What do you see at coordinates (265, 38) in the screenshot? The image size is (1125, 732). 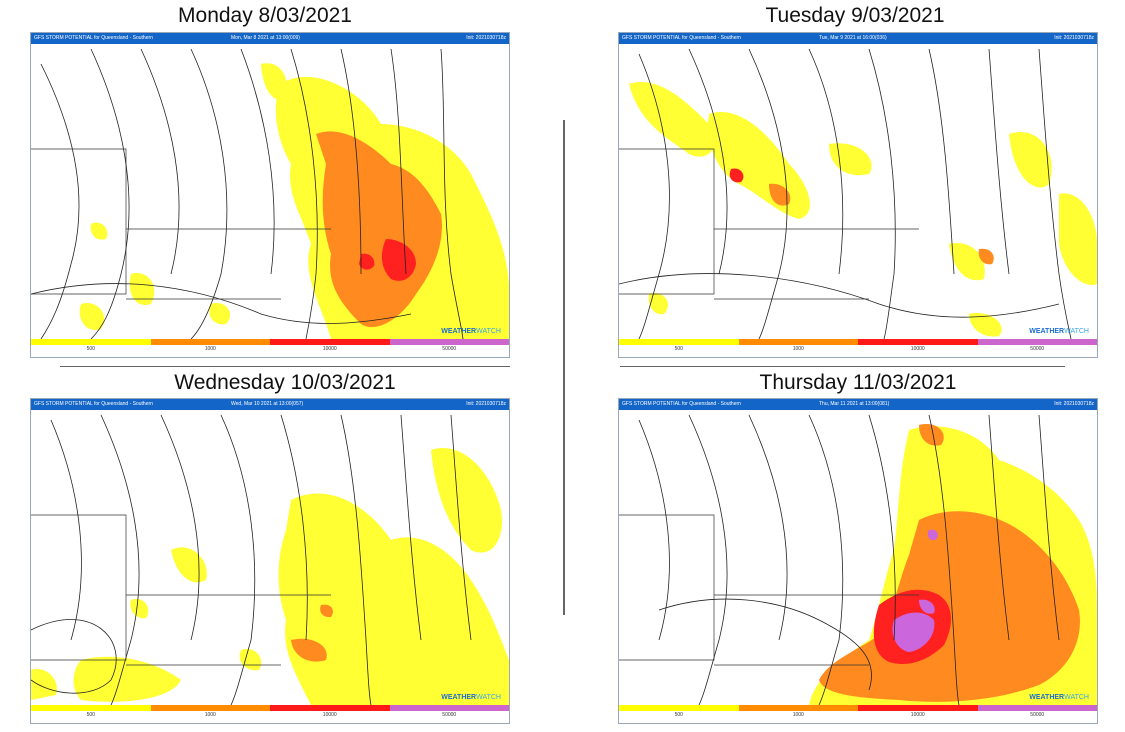 I see `header-center-text: Mon, Mar 8 2021 at 13:00(009)` at bounding box center [265, 38].